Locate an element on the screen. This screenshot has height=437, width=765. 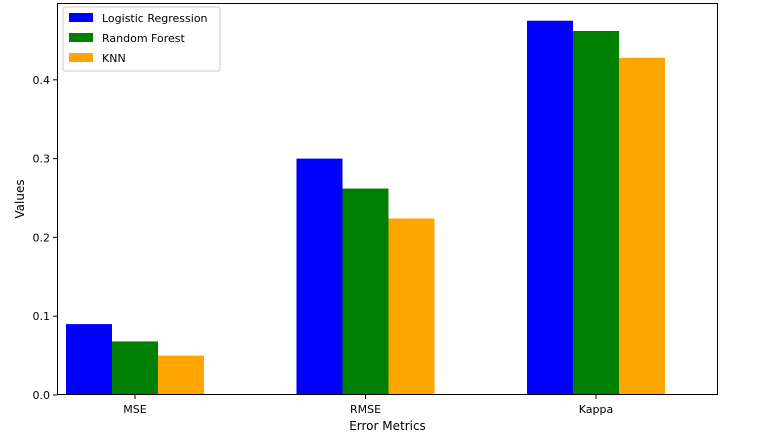
x-tick-label: Kappa is located at coordinates (596, 409).